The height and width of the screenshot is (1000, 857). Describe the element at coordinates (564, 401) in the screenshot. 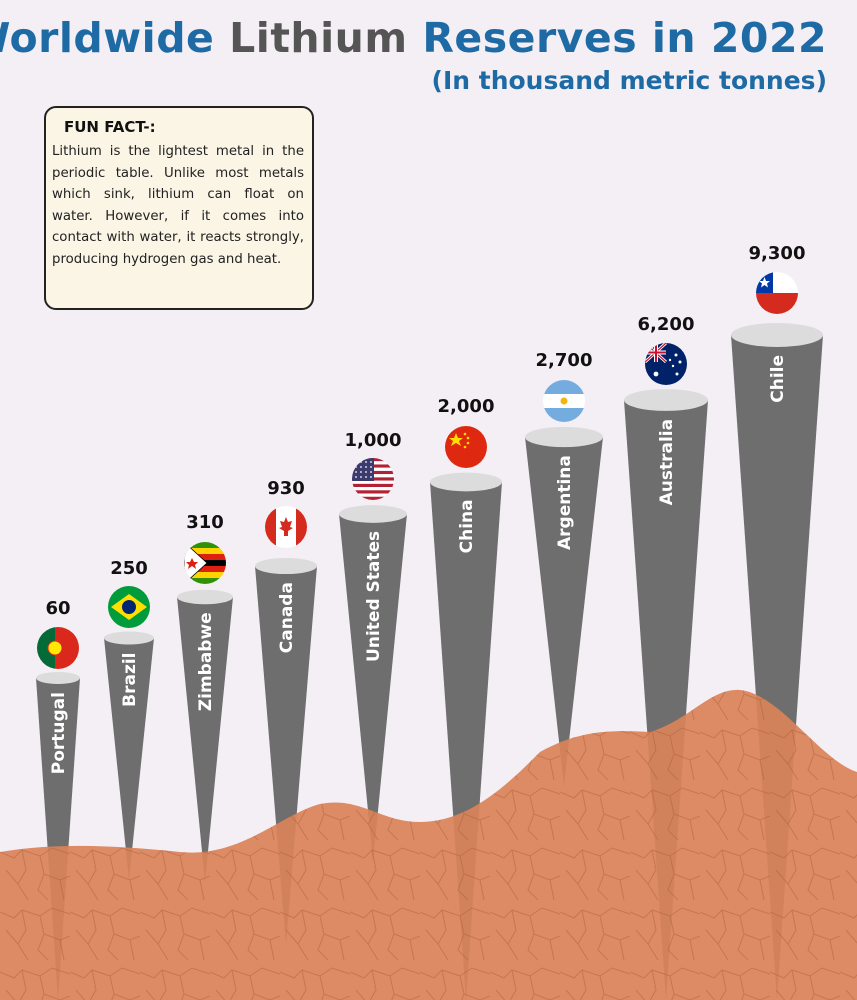

I see `argentina-flag-icon` at that location.